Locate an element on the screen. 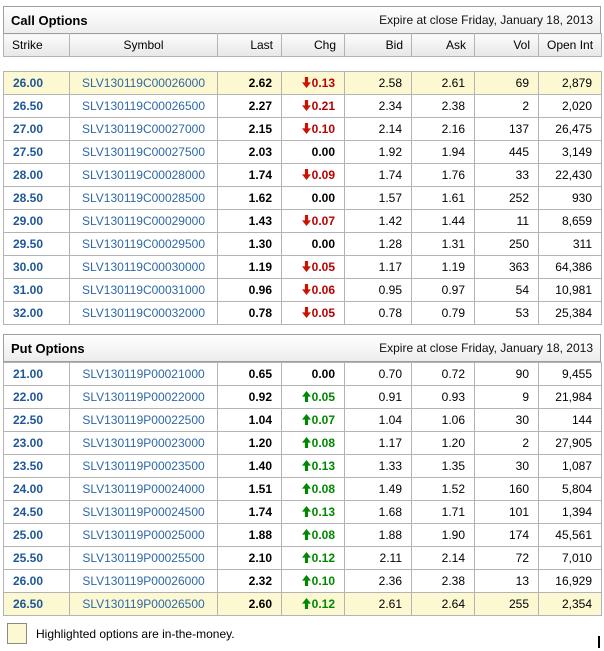 Image resolution: width=604 pixels, height=651 pixels. strike-cell: 23.00 is located at coordinates (36, 443).